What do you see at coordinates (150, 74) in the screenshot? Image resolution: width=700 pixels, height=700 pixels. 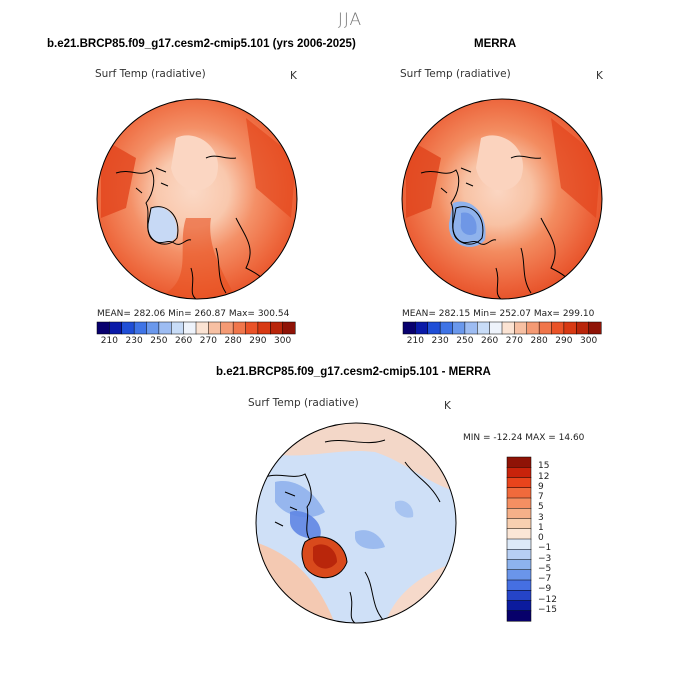 I see `model-variable-label: Surf Temp (radiative)` at bounding box center [150, 74].